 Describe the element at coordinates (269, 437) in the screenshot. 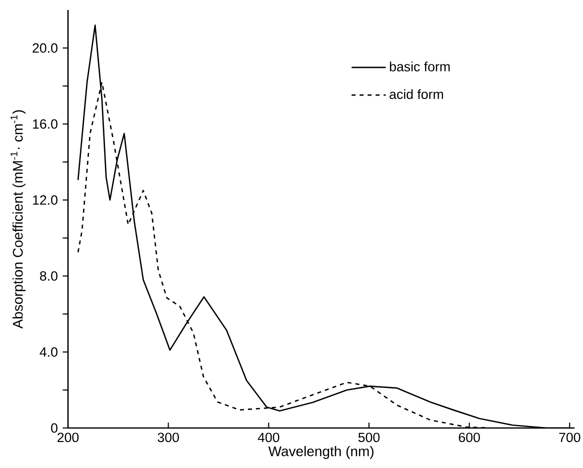

I see `x-tick-label: 400` at that location.